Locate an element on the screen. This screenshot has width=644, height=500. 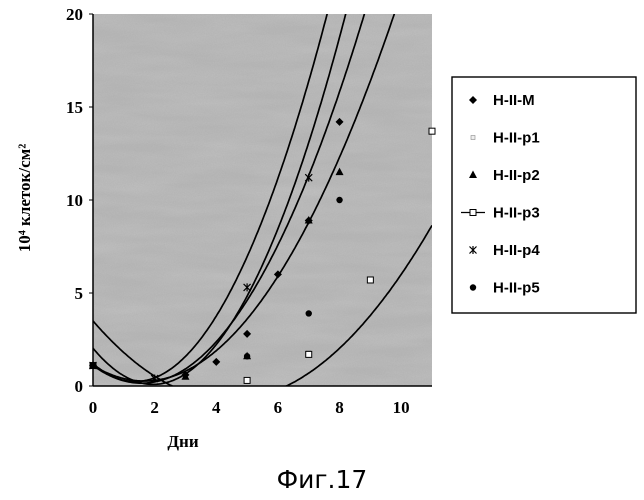
x-tick-label: 0 is located at coordinates (93, 407).